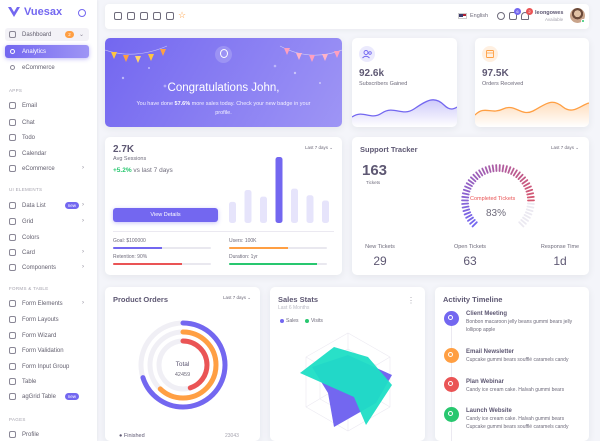 The height and width of the screenshot is (441, 600). What do you see at coordinates (47, 153) in the screenshot?
I see `sidebar-item-calendar: Calendar` at bounding box center [47, 153].